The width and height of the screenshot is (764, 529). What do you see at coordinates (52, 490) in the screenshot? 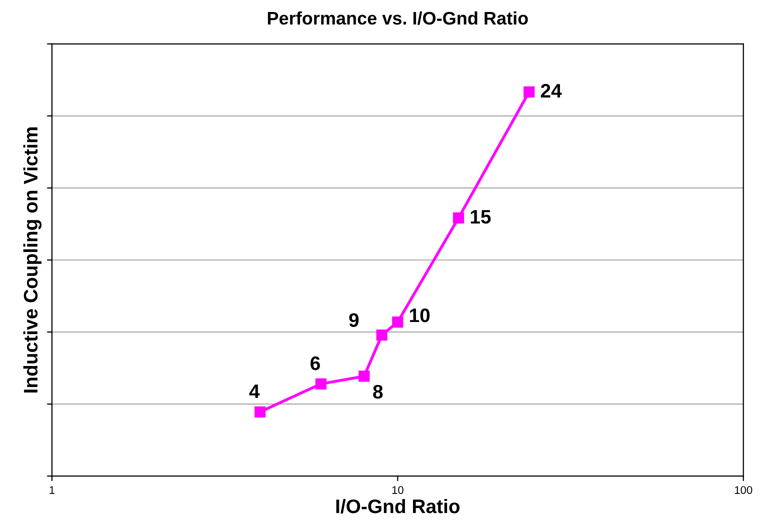
I see `x-tick-label: 1` at bounding box center [52, 490].